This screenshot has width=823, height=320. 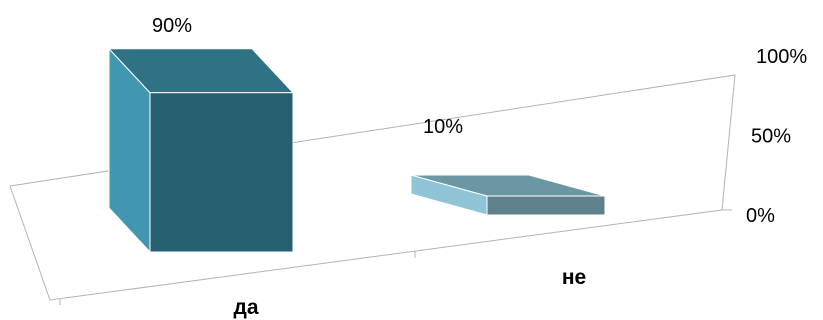 What do you see at coordinates (574, 277) in the screenshot?
I see `category-label: не` at bounding box center [574, 277].